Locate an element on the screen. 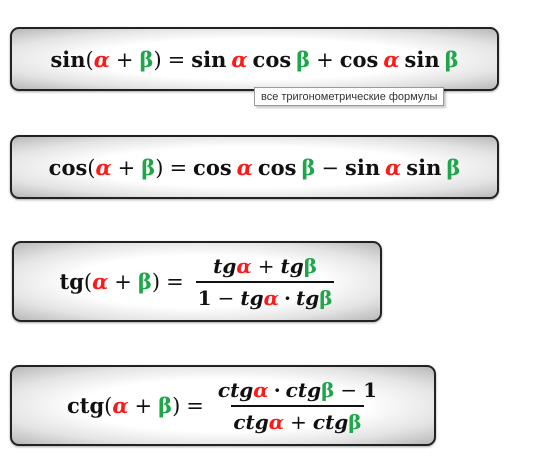 The image size is (546, 462). denominator: ctgα + ctgβ is located at coordinates (297, 419).